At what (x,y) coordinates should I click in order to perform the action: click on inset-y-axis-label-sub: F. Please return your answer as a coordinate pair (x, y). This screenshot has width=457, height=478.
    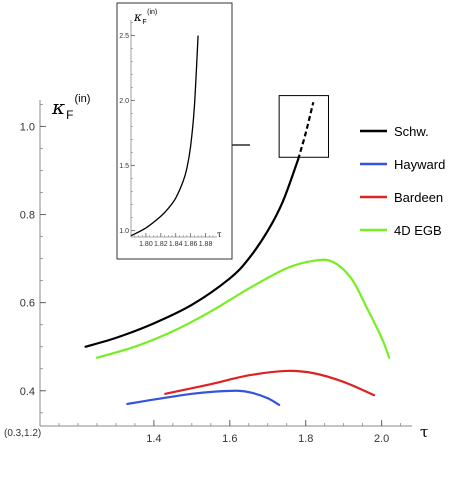
    Looking at the image, I should click on (144, 22).